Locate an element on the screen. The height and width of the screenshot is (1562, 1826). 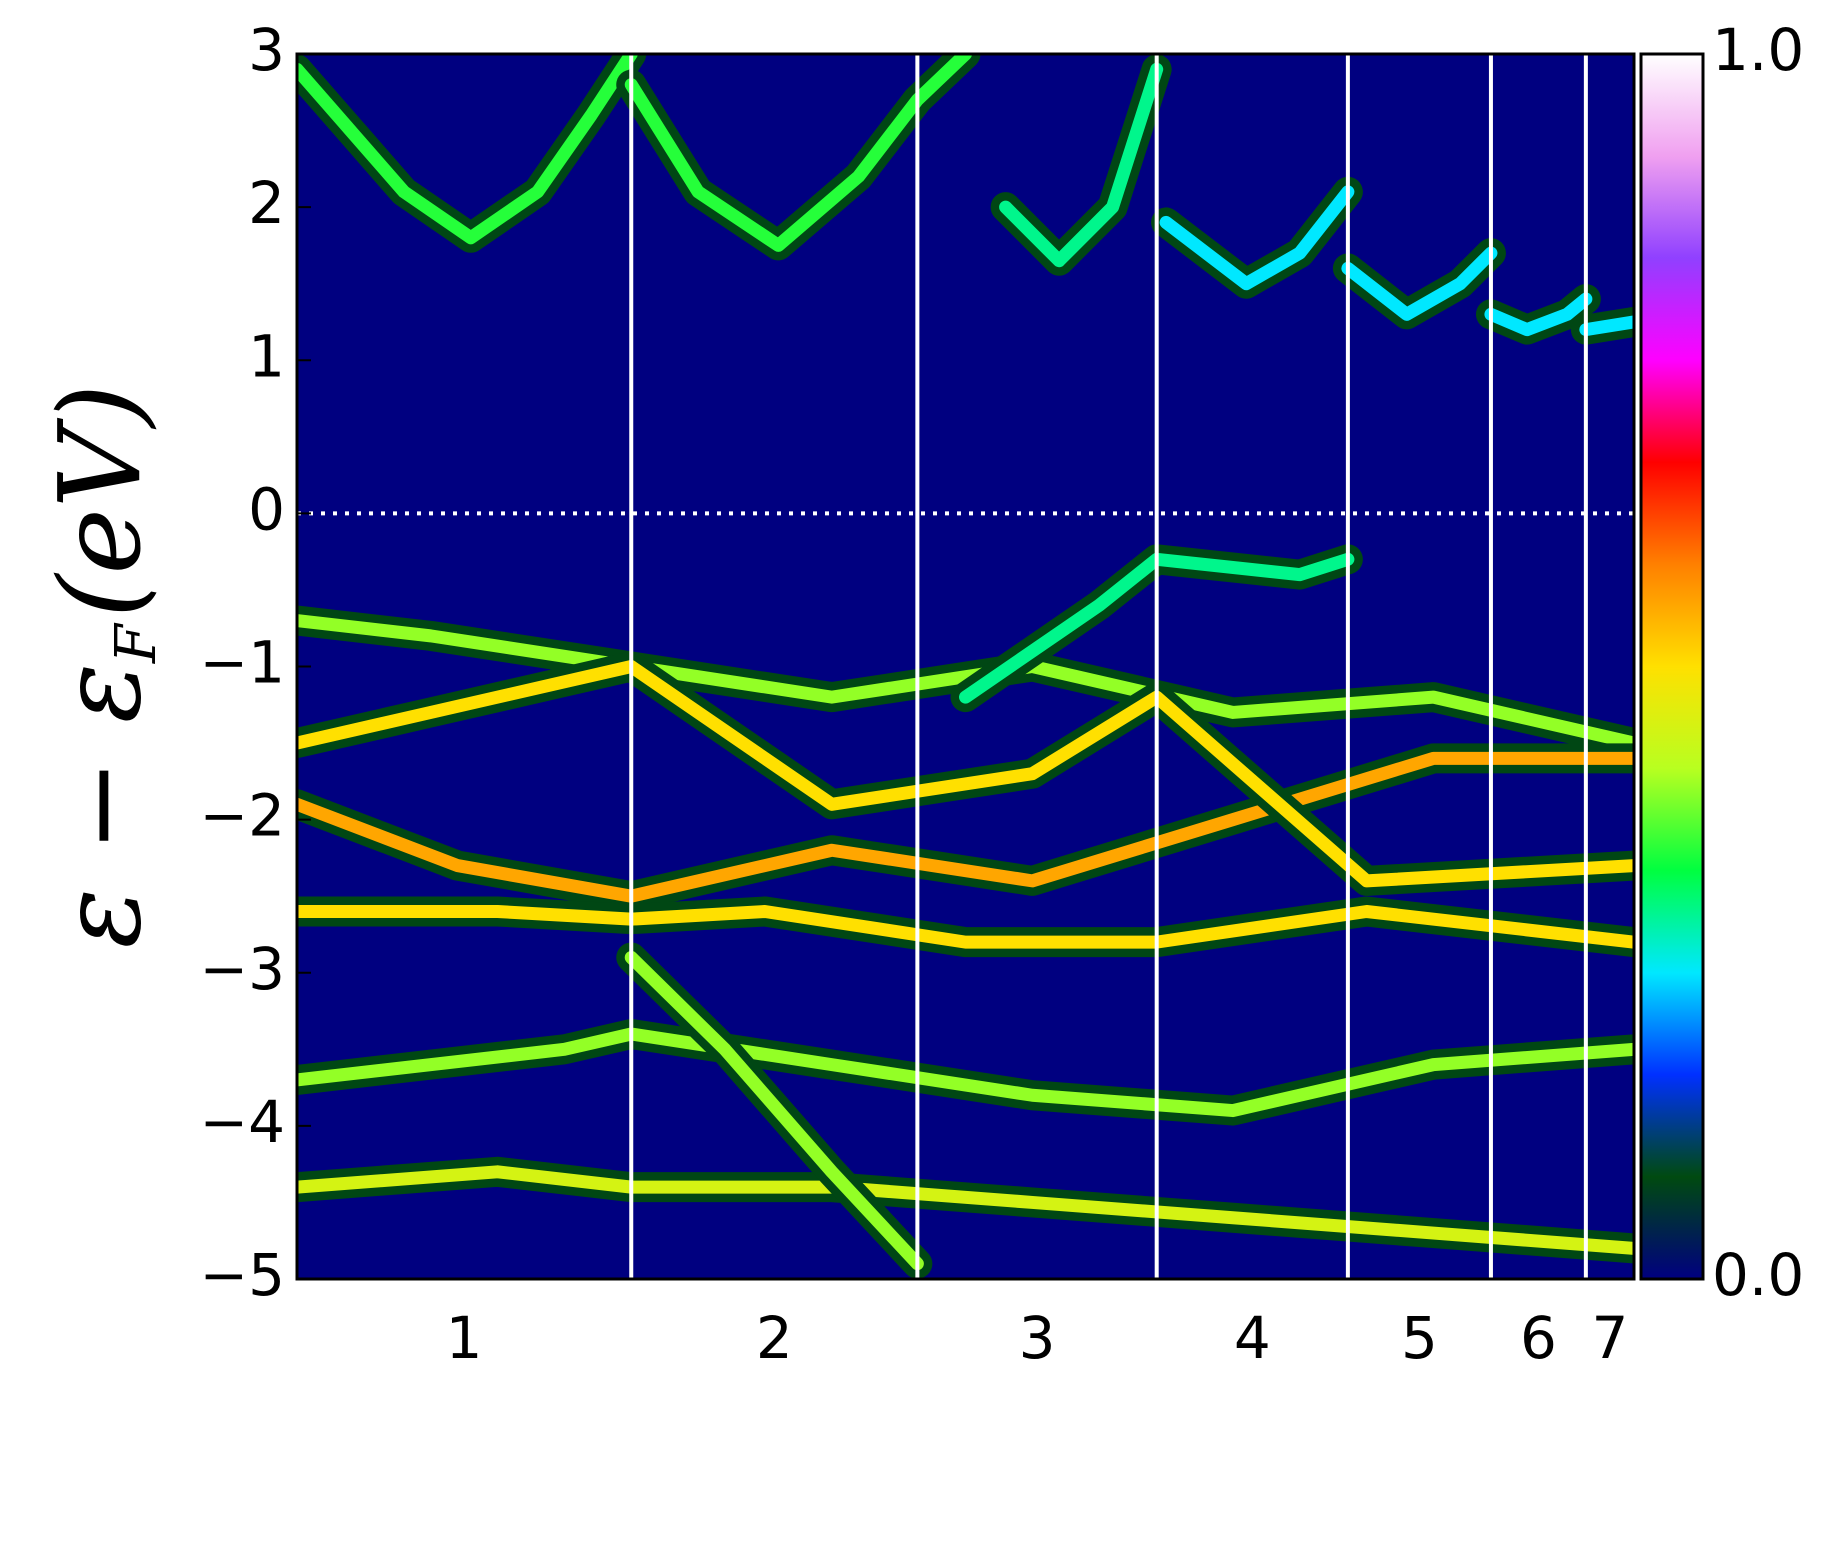
x-tick-label: 5 is located at coordinates (1419, 1338).